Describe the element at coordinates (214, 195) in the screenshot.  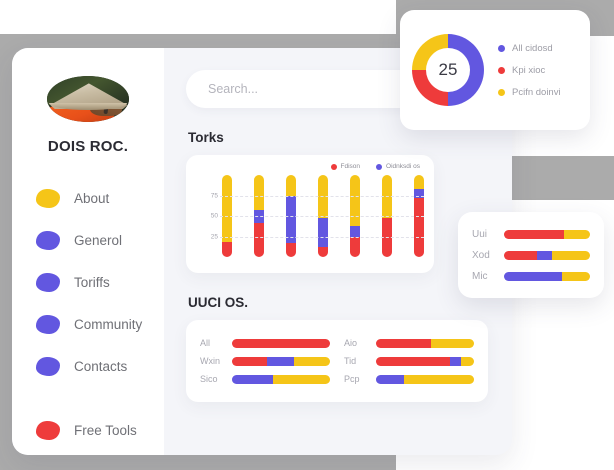
I see `y-axis-tick-label: 75` at that location.